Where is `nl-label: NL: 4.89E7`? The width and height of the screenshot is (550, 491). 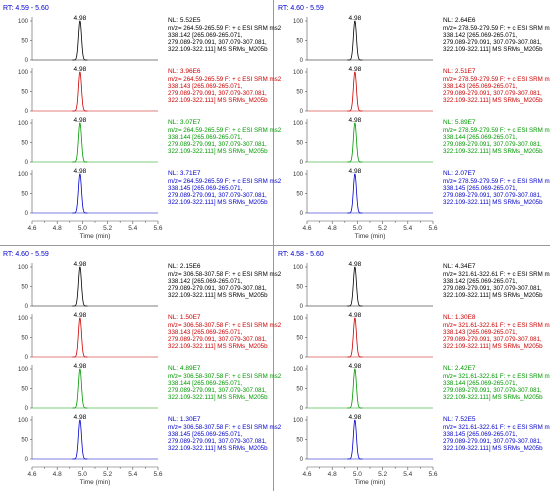
nl-label: NL: 4.89E7 is located at coordinates (184, 368).